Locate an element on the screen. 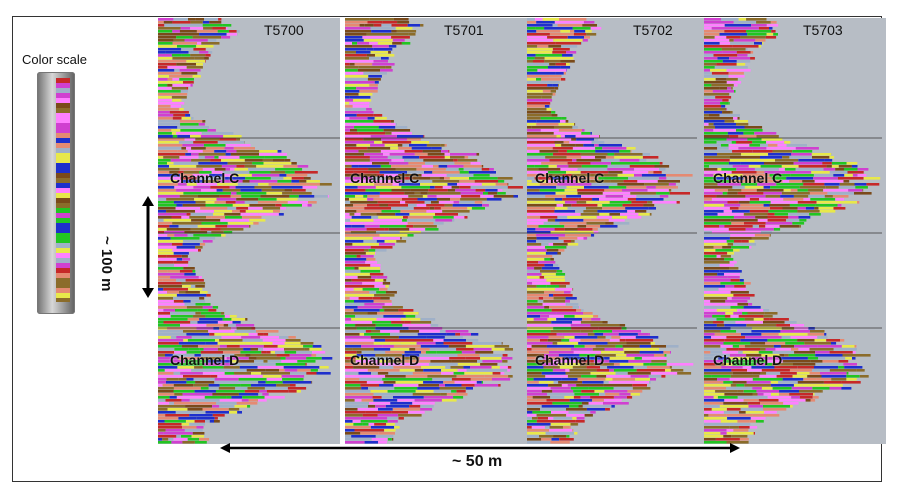 The height and width of the screenshot is (499, 900). vertical-scale-label: ~ 100 m is located at coordinates (106, 264).